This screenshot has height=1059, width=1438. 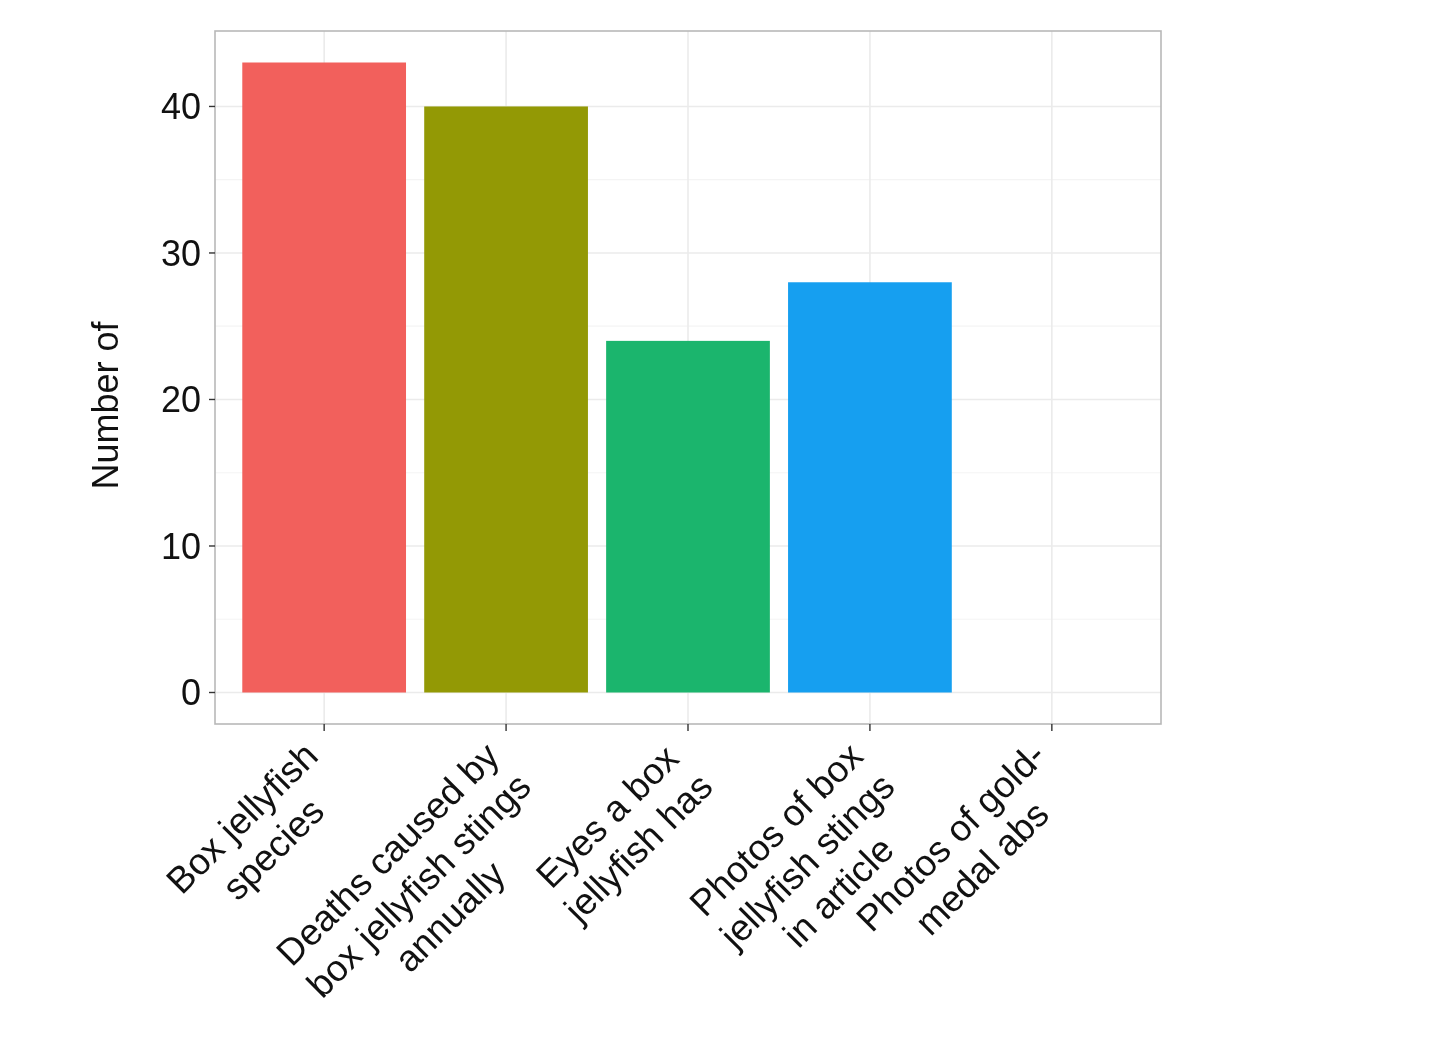 What do you see at coordinates (180, 546) in the screenshot?
I see `y-tick-label: 10` at bounding box center [180, 546].